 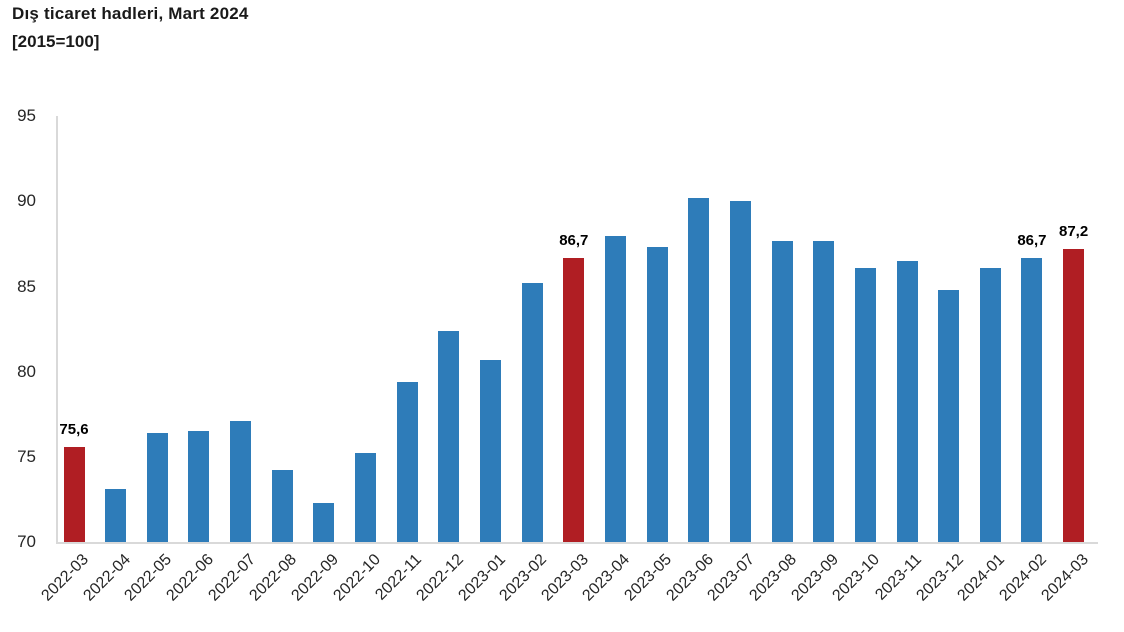 I want to click on y-tick-label: 85, so click(x=26, y=286).